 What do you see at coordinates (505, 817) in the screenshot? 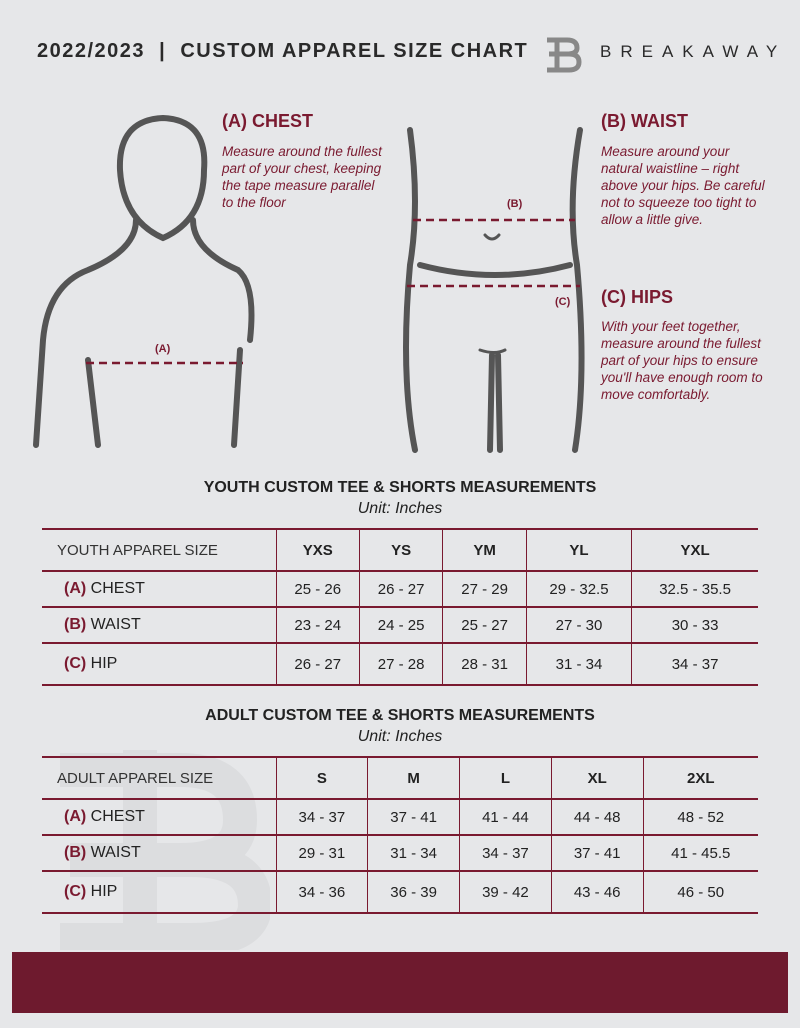
I see `cell: 41 - 44` at bounding box center [505, 817].